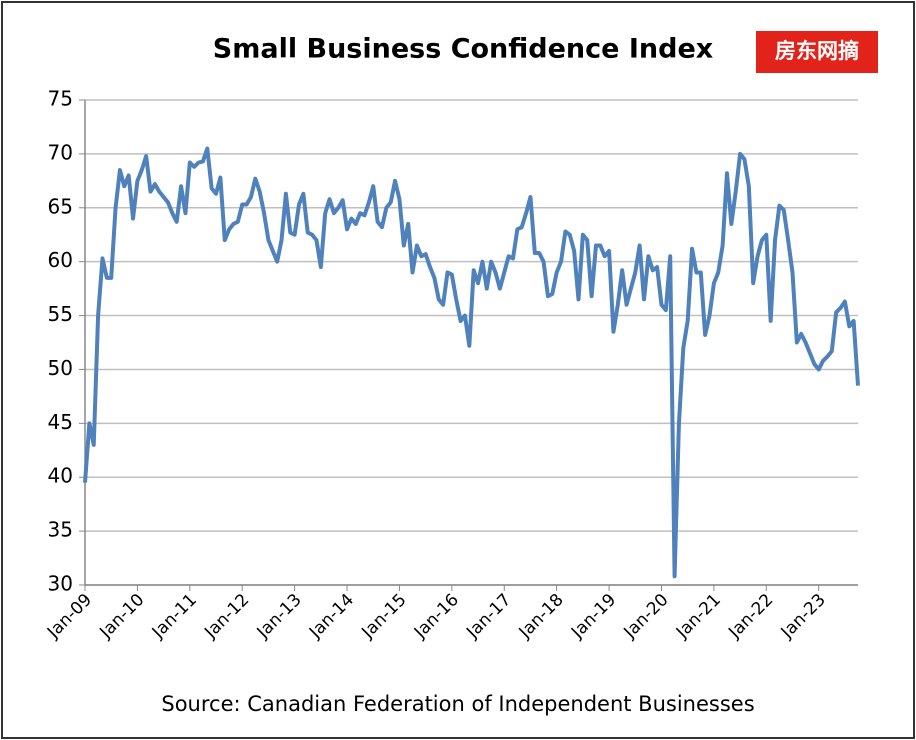 Image resolution: width=916 pixels, height=740 pixels. Describe the element at coordinates (60, 584) in the screenshot. I see `y-tick-label: 30` at that location.